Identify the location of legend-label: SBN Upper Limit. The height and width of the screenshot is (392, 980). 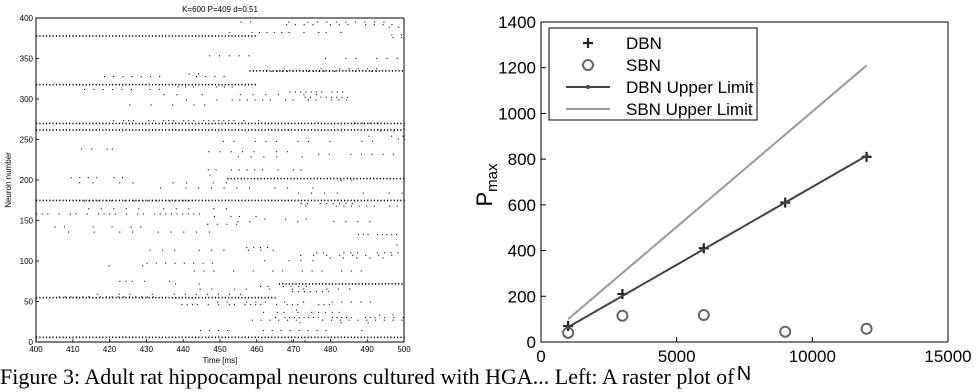
(689, 109).